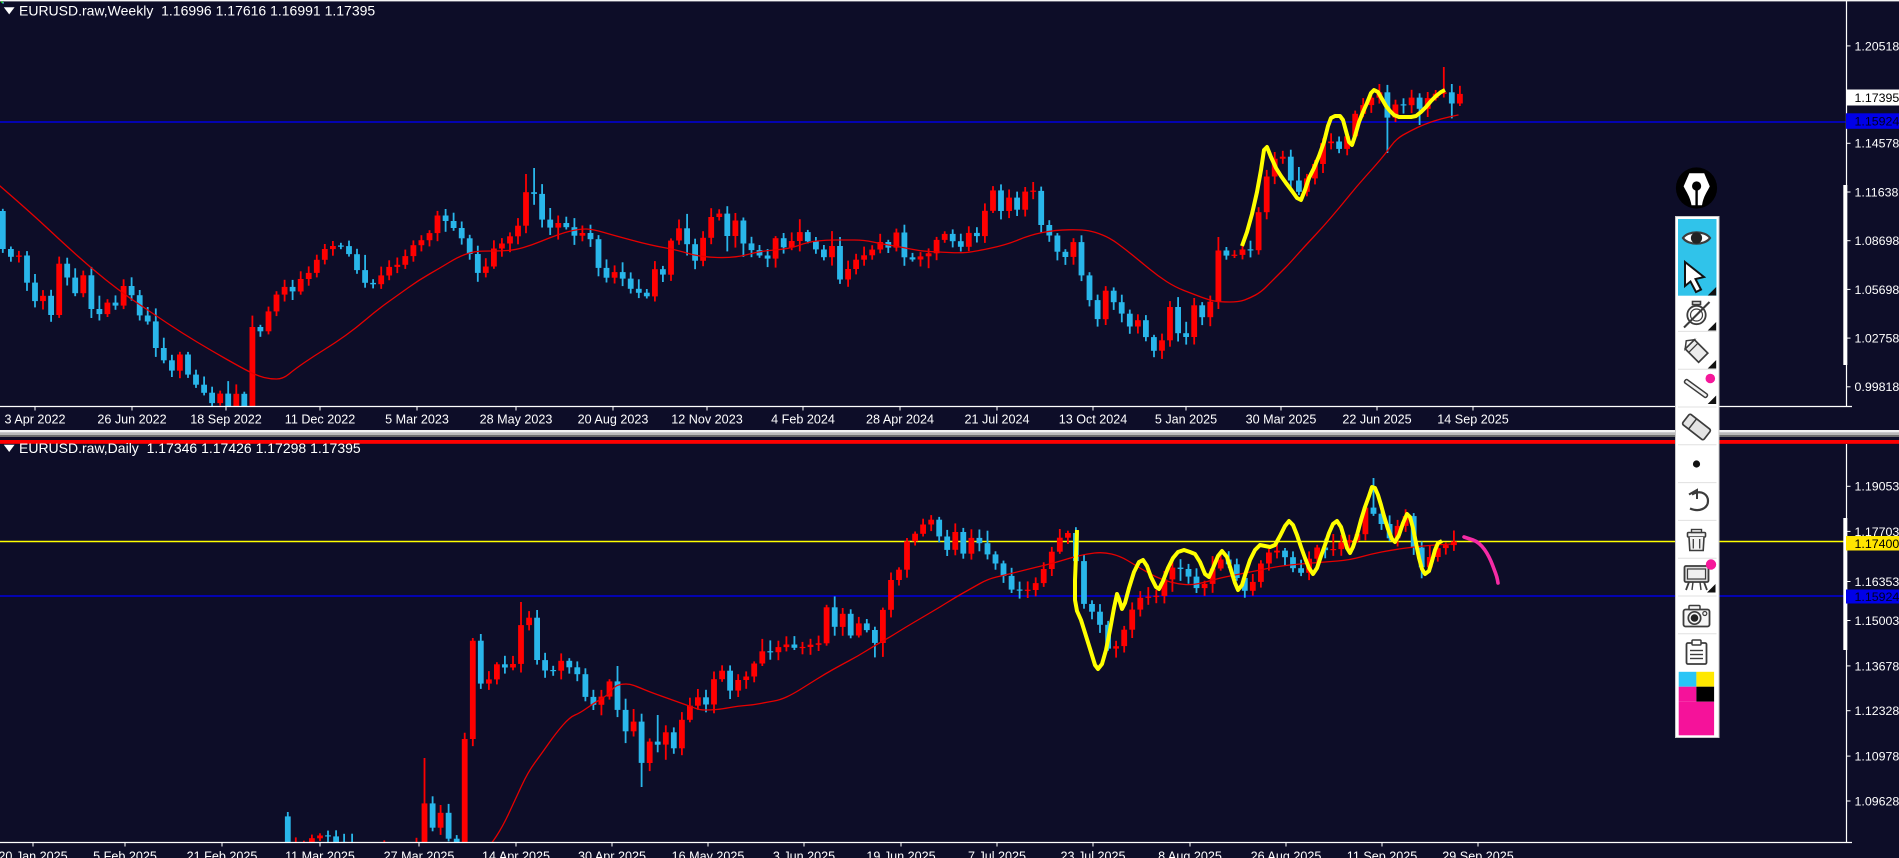  I want to click on svg-text: 19 Jun 2025, so click(900, 853).